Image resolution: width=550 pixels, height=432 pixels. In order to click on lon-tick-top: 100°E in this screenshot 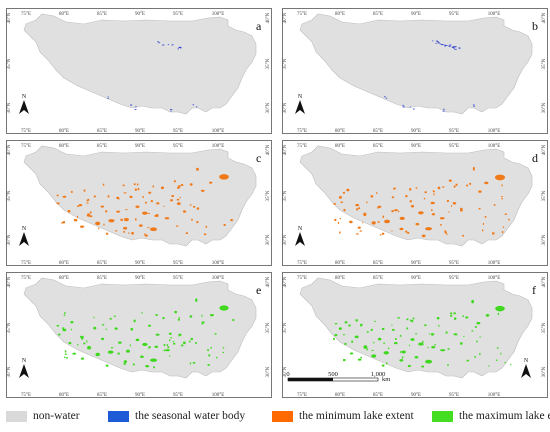, I will do `click(218, 146)`.